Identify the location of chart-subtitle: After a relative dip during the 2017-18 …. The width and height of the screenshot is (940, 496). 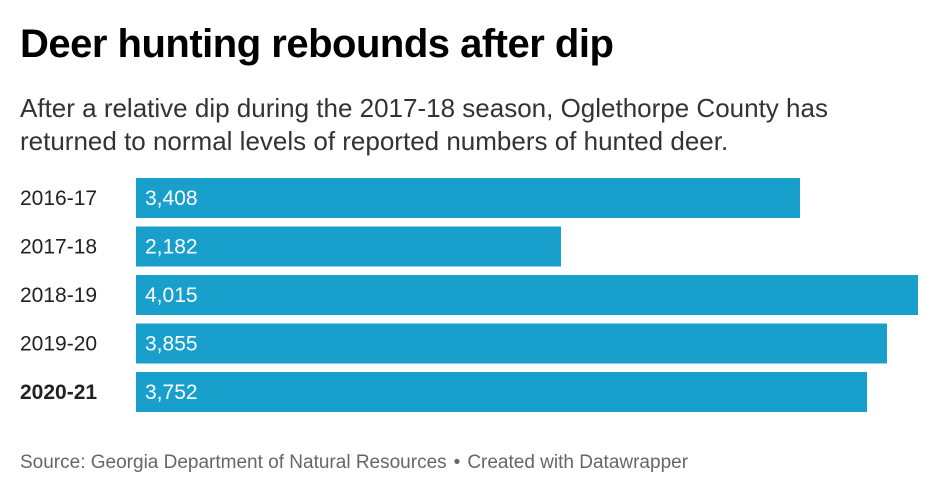
(424, 124).